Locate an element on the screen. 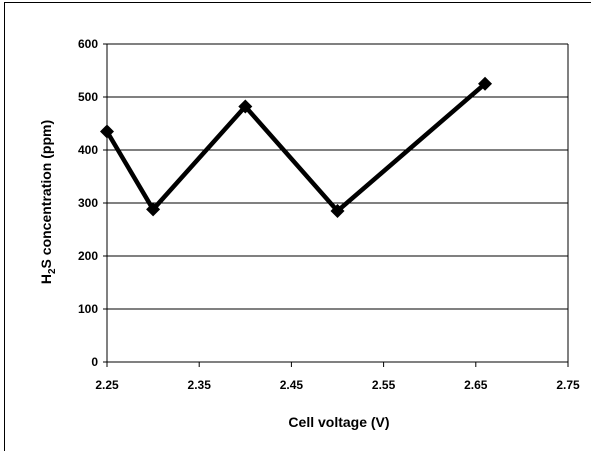  y-tick-labels: 0 100 200 300 400 500 600 is located at coordinates (88, 203).